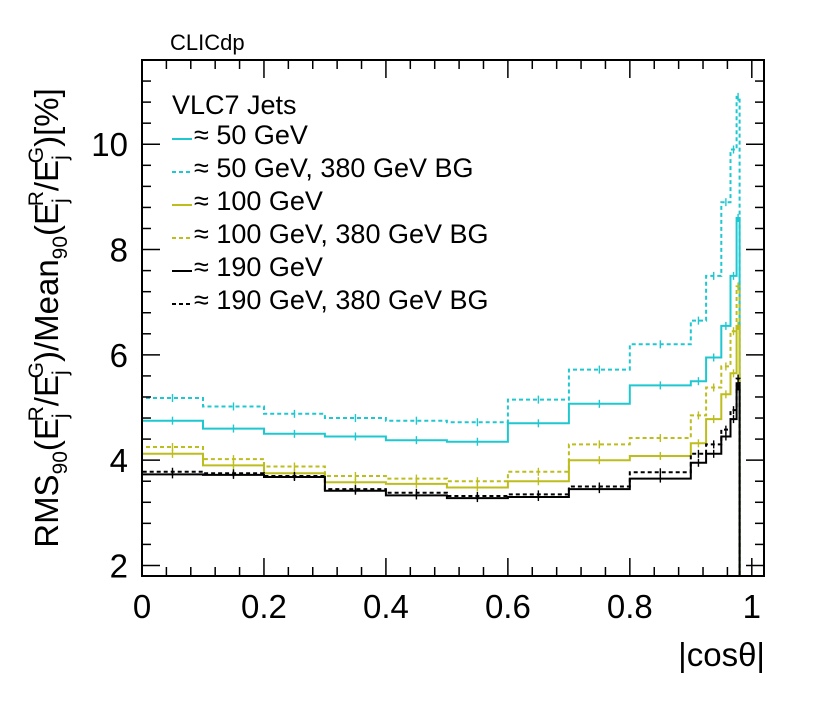 The height and width of the screenshot is (703, 830). Describe the element at coordinates (447, 606) in the screenshot. I see `x-tick-labels: 0 0.2 0.4 0.6 0.8 1` at that location.